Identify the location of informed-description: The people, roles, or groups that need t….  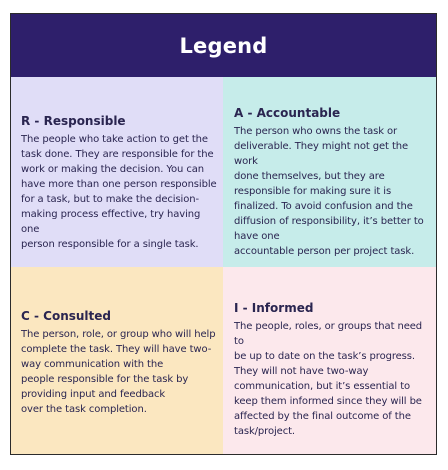
(328, 379).